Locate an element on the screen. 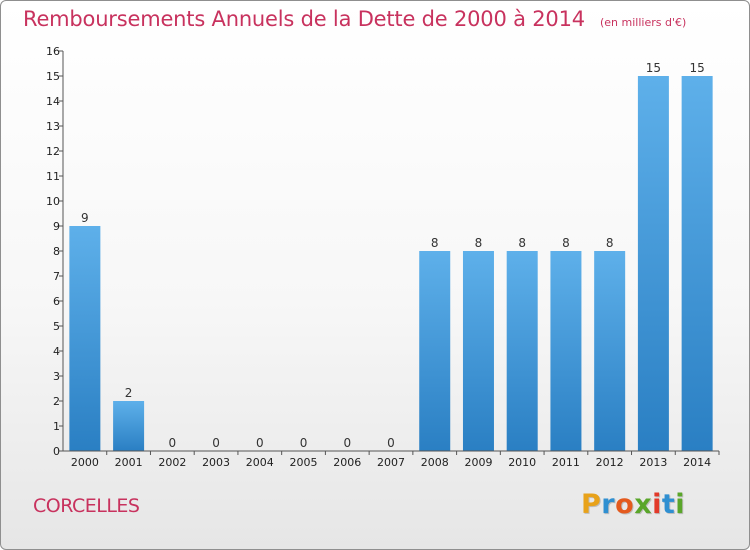  x-tick-label: 2012 is located at coordinates (610, 462).